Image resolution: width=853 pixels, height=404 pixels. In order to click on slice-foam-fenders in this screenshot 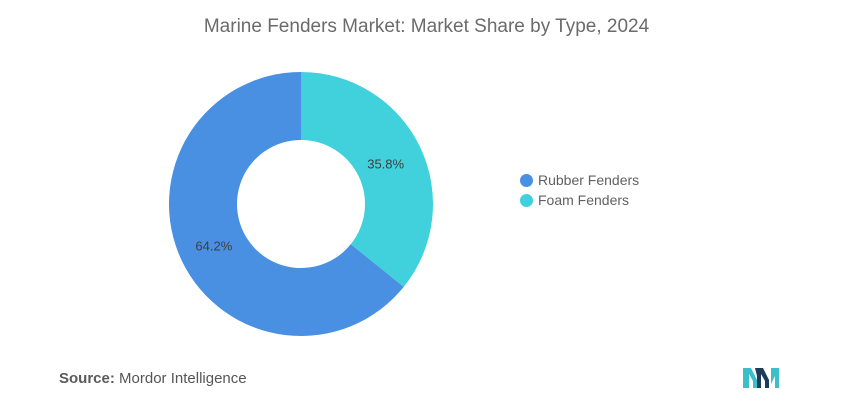, I will do `click(367, 179)`.